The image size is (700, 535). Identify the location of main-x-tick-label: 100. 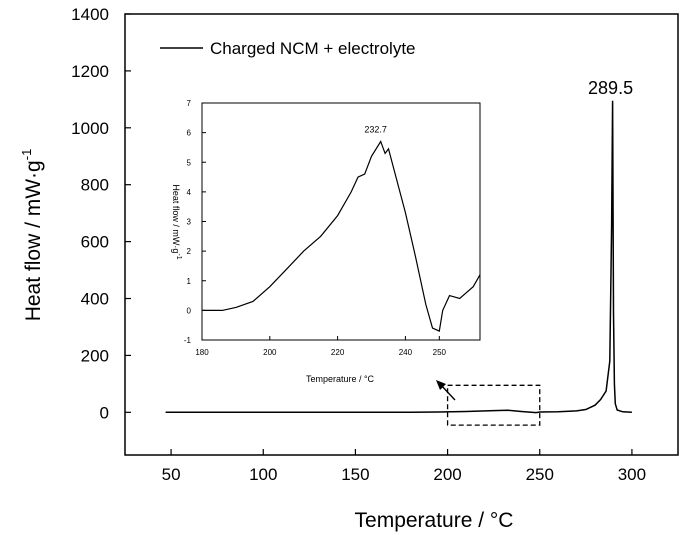
(263, 474).